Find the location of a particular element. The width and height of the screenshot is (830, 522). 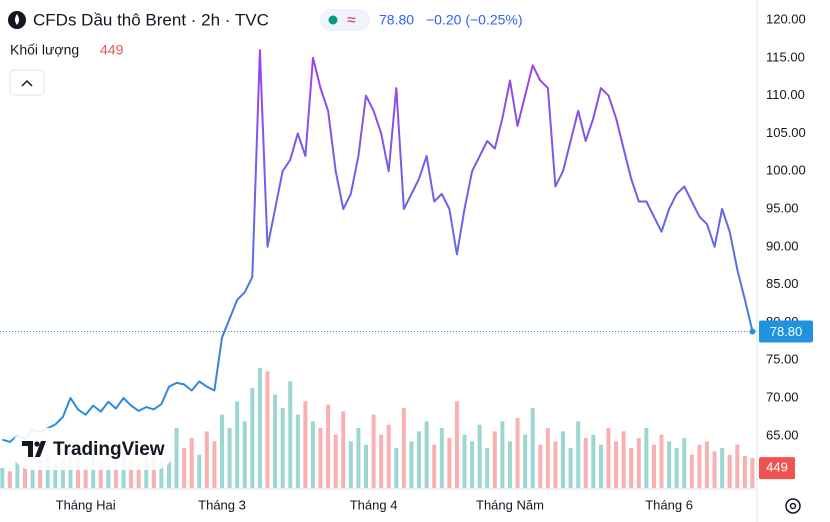

watermark-text: TradingView is located at coordinates (109, 449).